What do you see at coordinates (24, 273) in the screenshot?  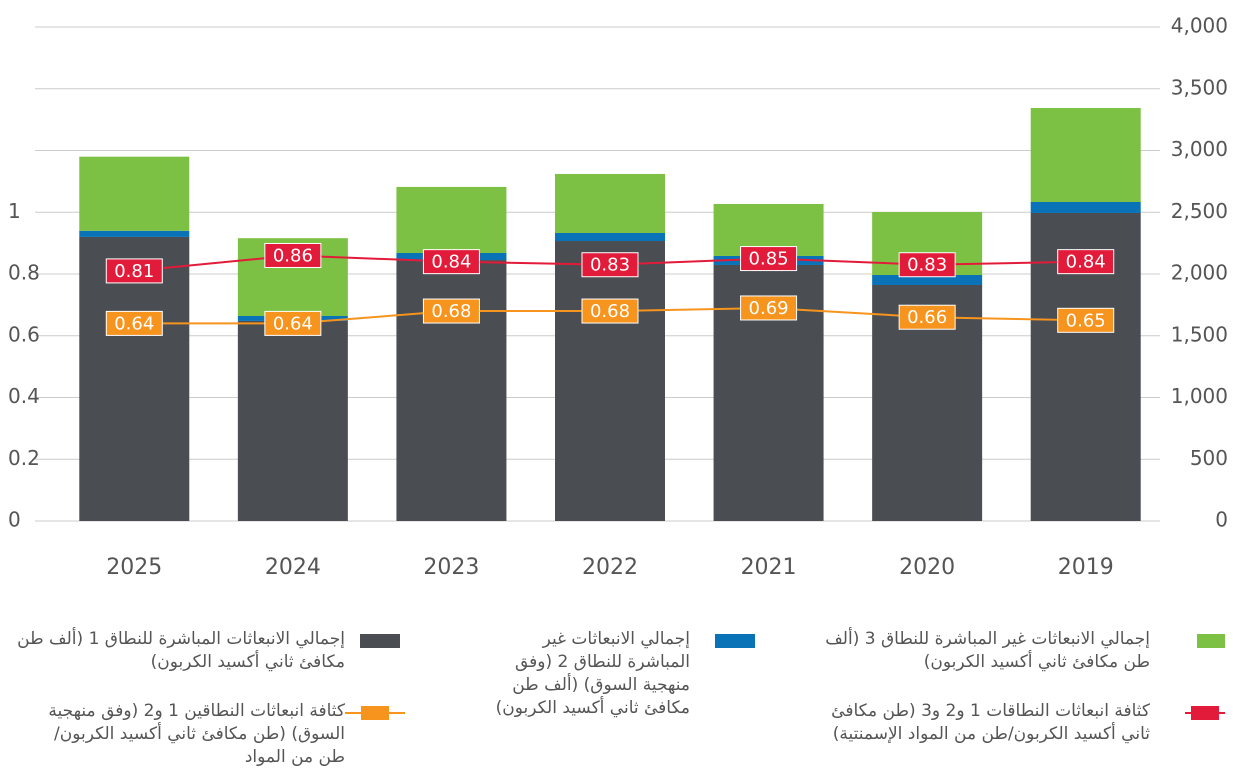 I see `y-tick-label: 0.8` at bounding box center [24, 273].